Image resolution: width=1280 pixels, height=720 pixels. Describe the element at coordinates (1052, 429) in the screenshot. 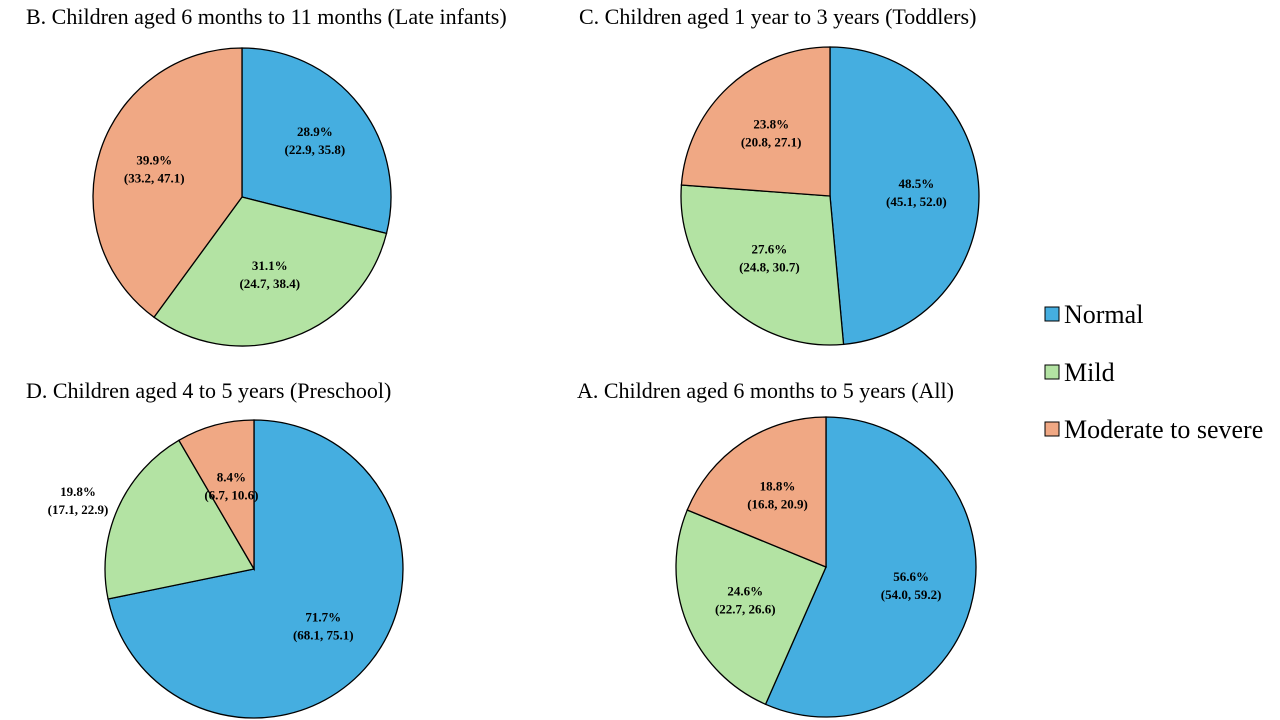

I see `legend-swatch-moderate-to-severe` at that location.